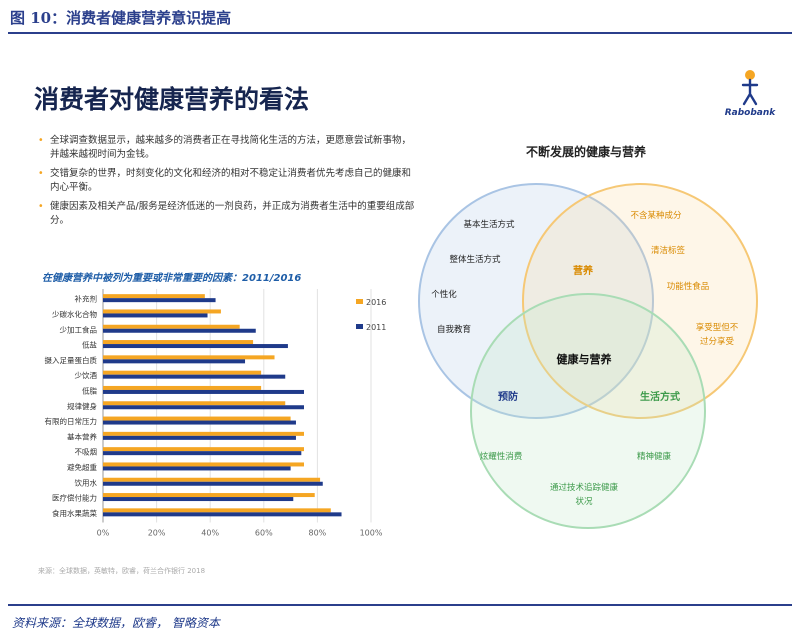  What do you see at coordinates (489, 224) in the screenshot?
I see `venn-item-label: 基本生活方式` at bounding box center [489, 224].